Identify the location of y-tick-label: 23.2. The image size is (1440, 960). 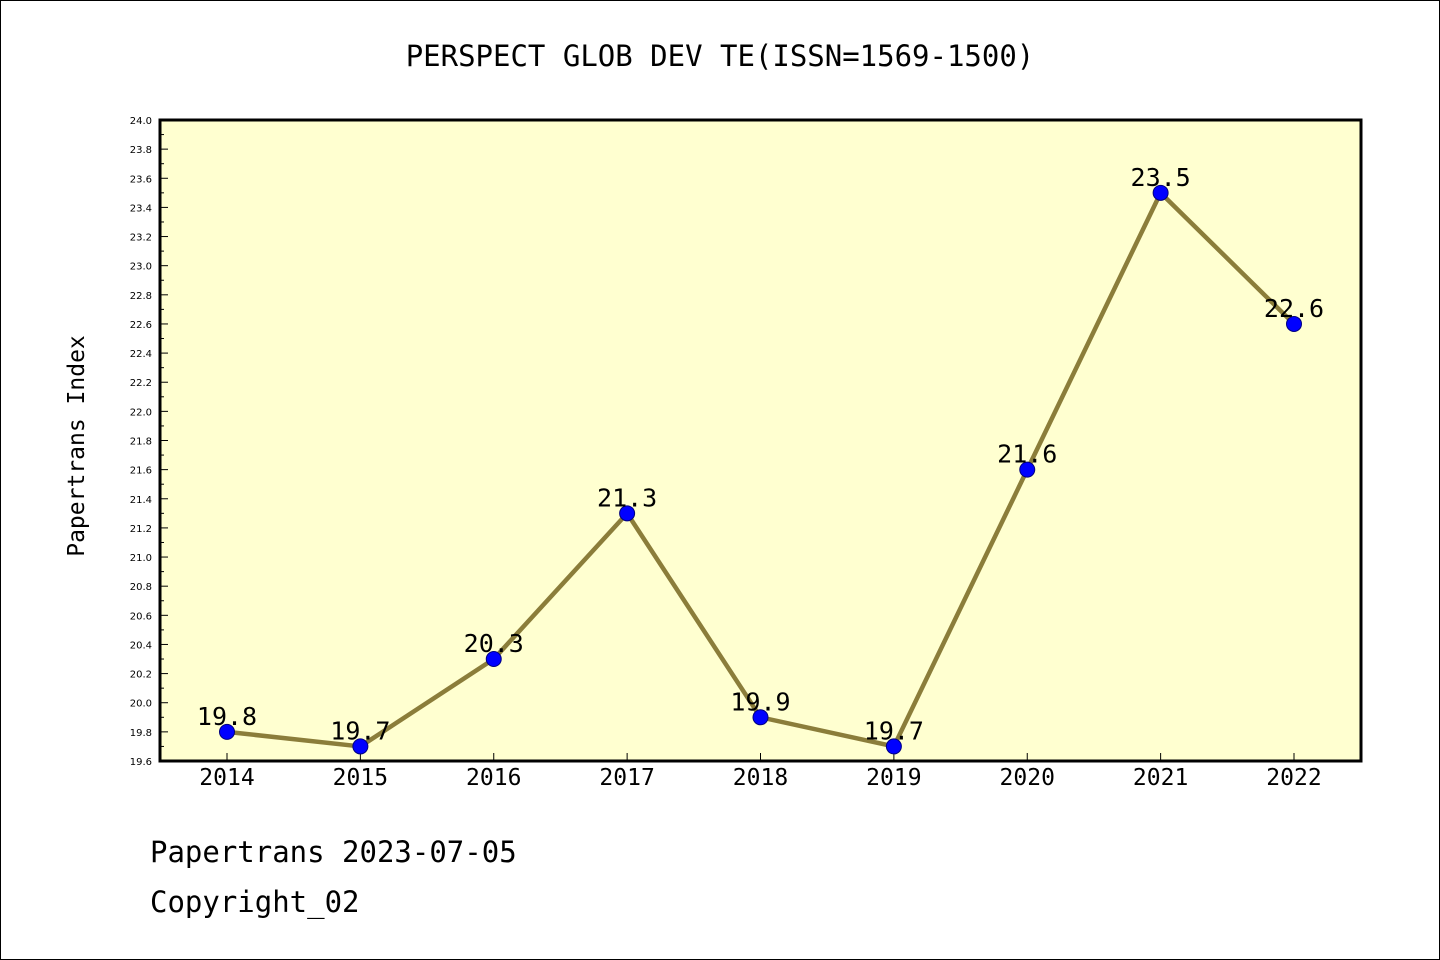
(141, 238).